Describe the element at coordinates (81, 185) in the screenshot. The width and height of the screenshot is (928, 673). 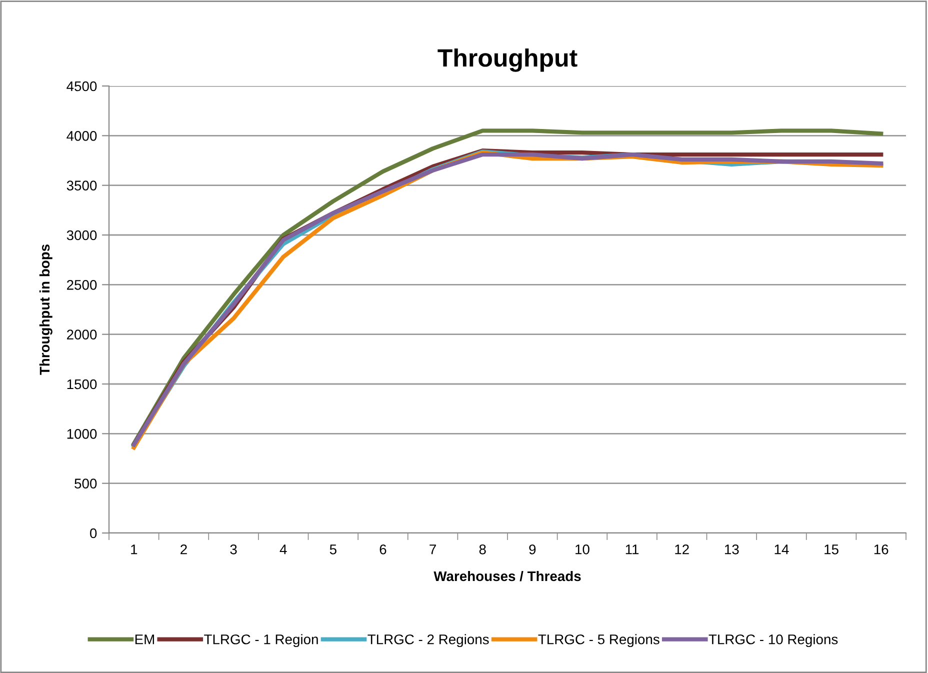
I see `y-tick-label: 3500` at that location.